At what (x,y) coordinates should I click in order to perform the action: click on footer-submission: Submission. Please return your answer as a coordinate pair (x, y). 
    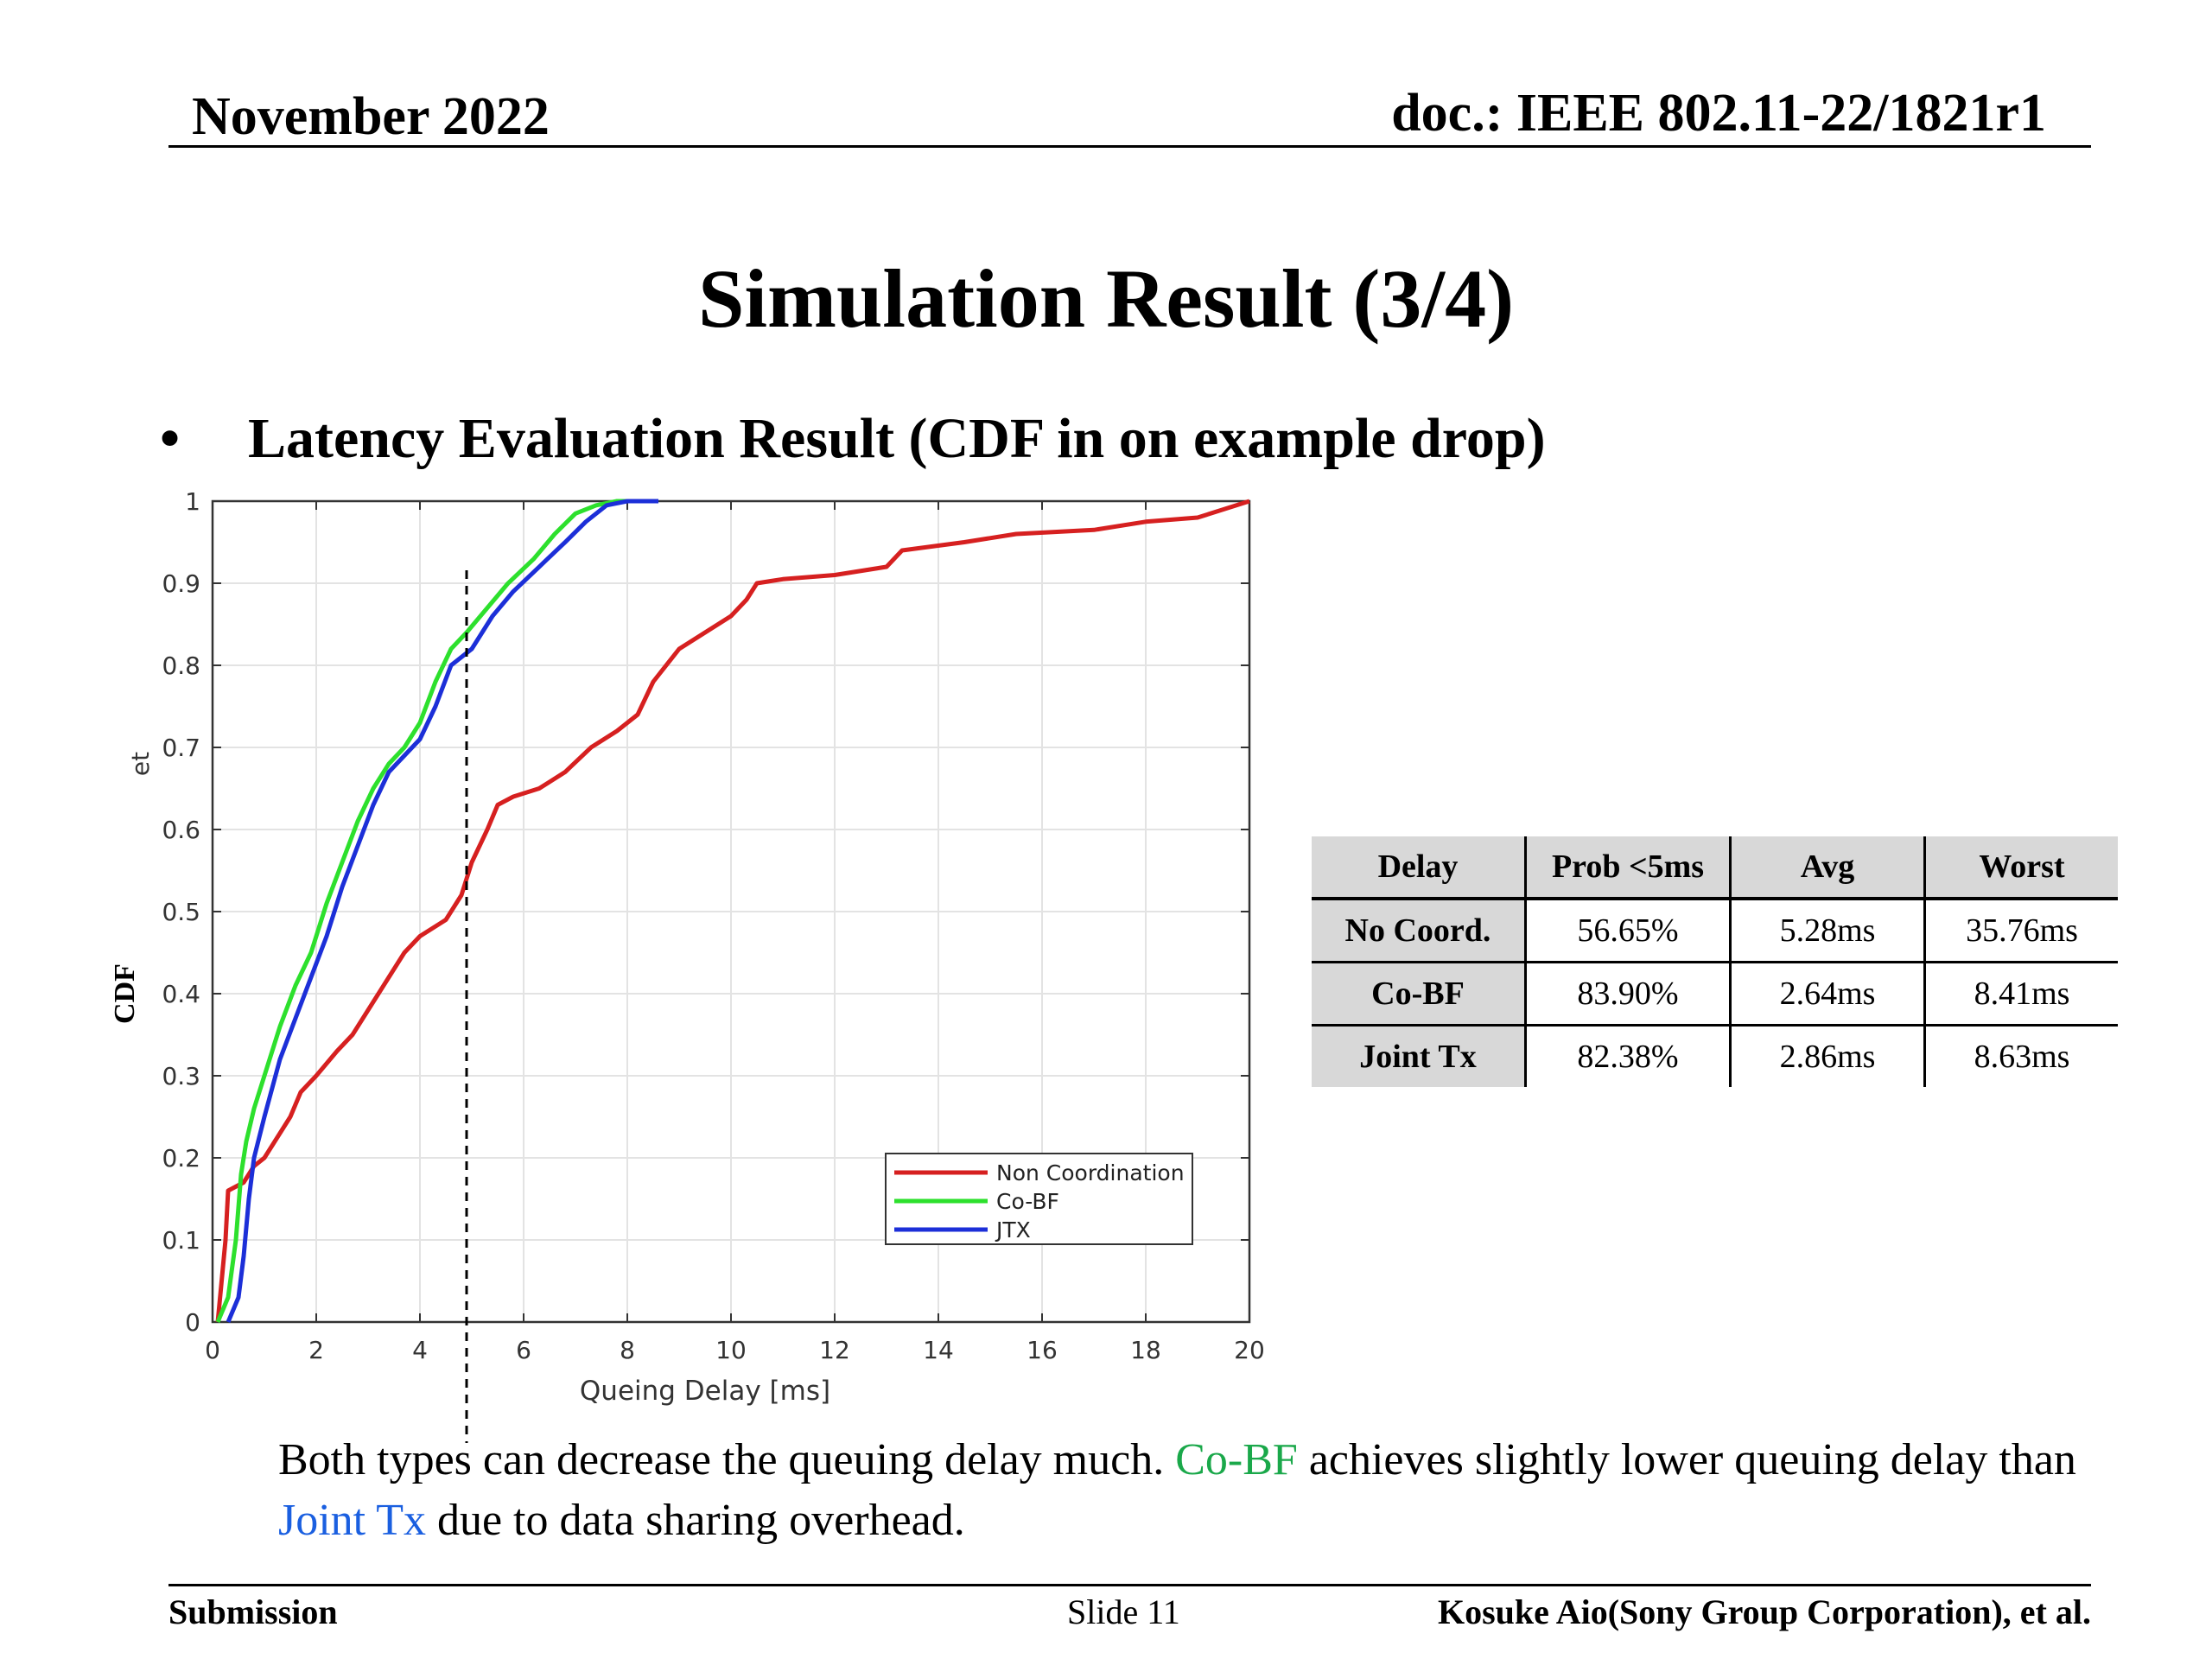
    Looking at the image, I should click on (253, 1611).